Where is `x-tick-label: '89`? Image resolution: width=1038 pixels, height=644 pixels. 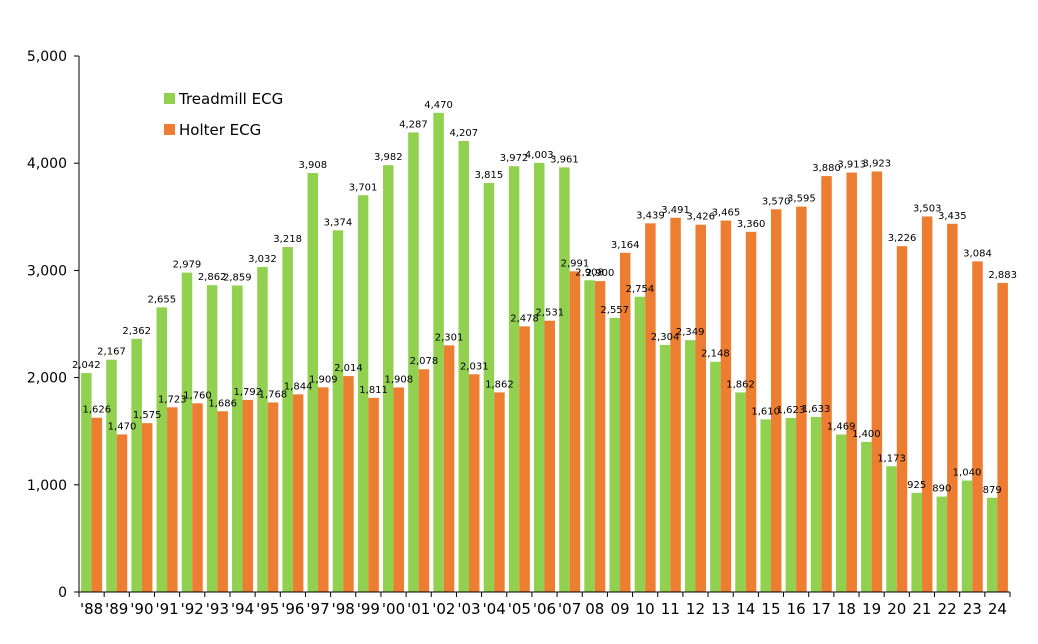
x-tick-label: '89 is located at coordinates (116, 609).